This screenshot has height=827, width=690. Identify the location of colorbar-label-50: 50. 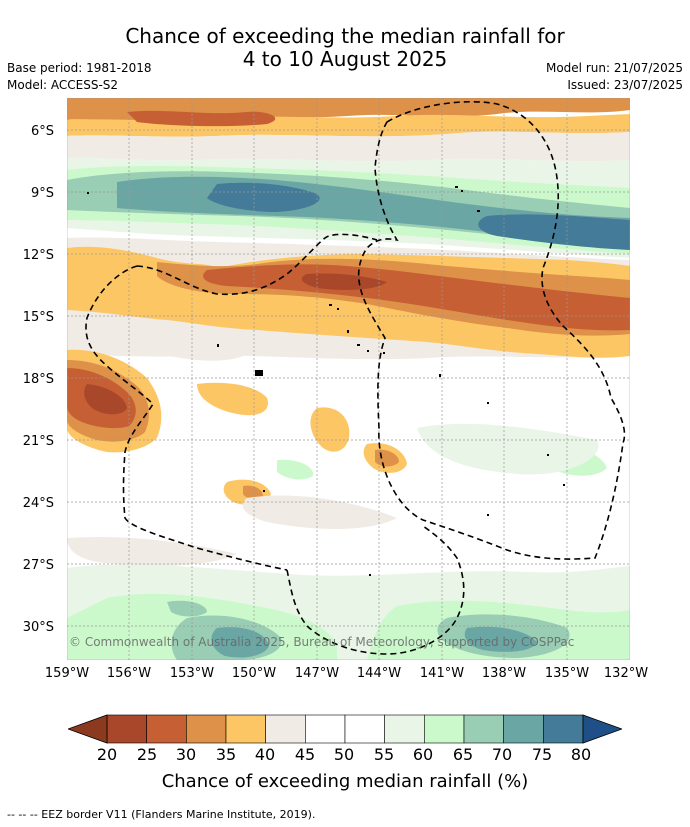
(344, 754).